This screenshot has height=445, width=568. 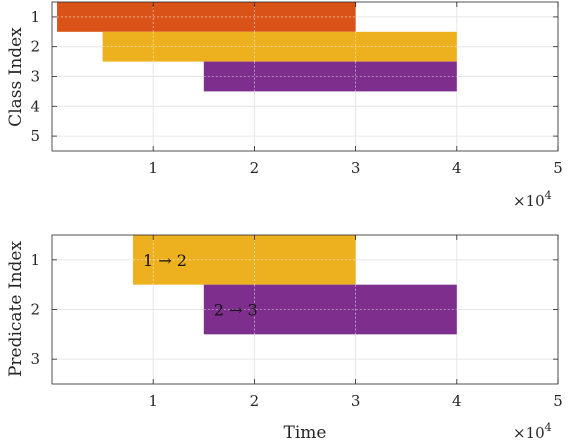 I want to click on predicate-x-multiplier: ×10⁴, so click(x=532, y=431).